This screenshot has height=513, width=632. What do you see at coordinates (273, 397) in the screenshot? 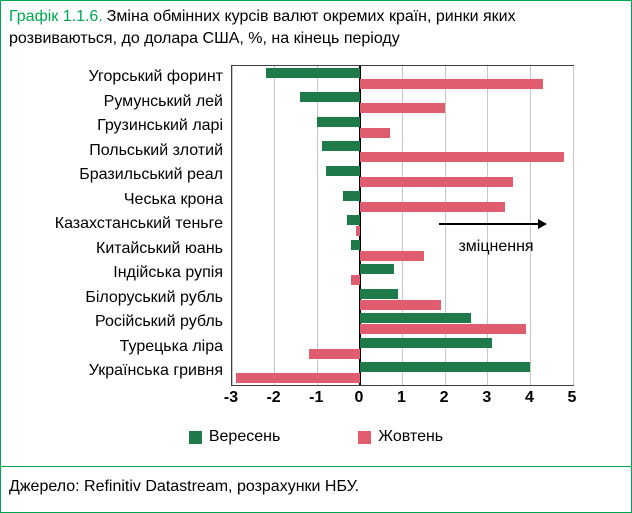
I see `x-tick-label: -2` at bounding box center [273, 397].